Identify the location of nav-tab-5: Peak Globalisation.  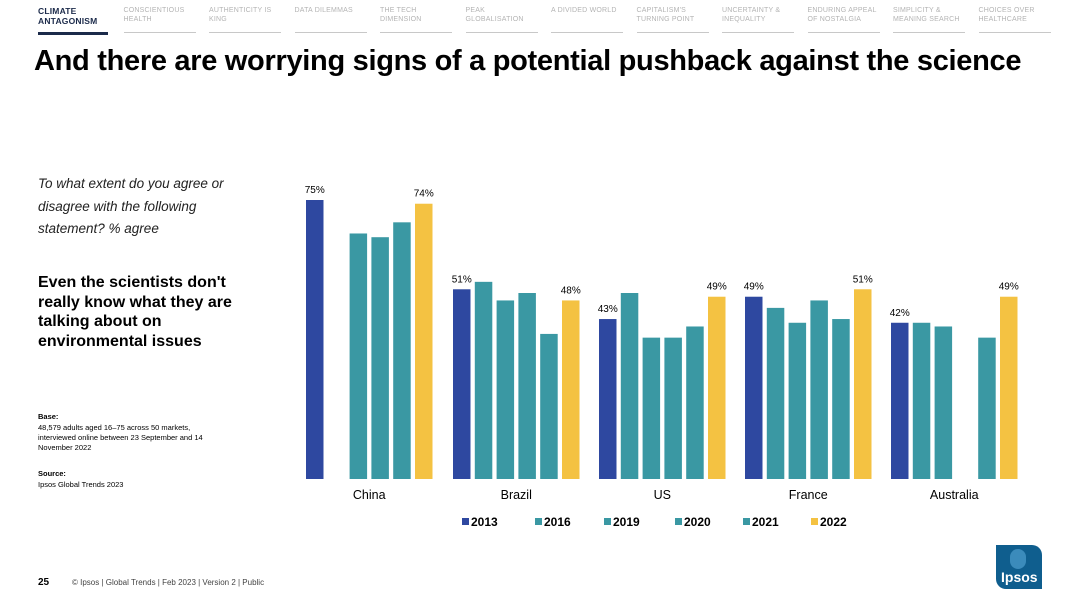
(501, 19).